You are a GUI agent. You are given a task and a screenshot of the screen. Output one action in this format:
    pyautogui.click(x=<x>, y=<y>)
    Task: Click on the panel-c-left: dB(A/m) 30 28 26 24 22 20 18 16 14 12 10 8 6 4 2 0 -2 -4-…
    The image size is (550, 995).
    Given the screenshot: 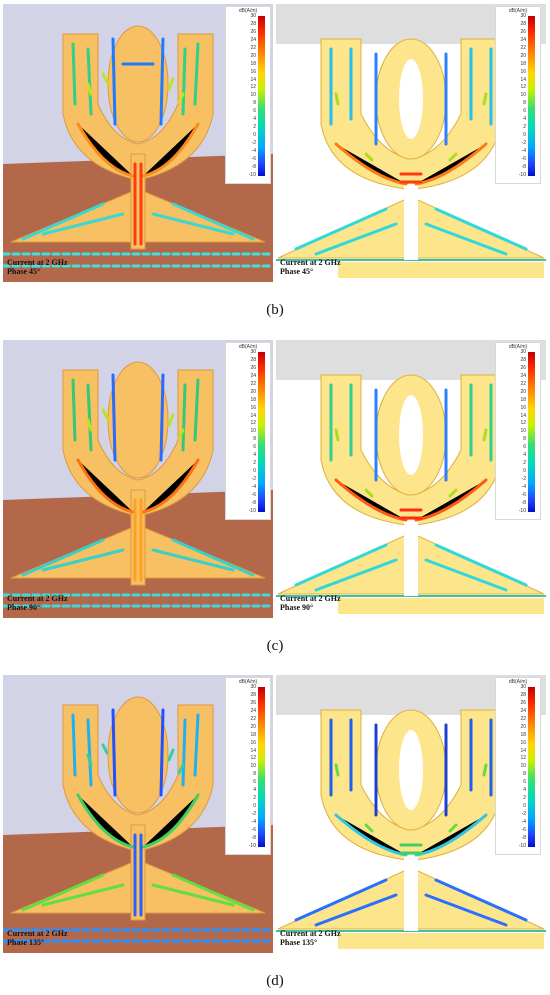 What is the action you would take?
    pyautogui.click(x=138, y=479)
    